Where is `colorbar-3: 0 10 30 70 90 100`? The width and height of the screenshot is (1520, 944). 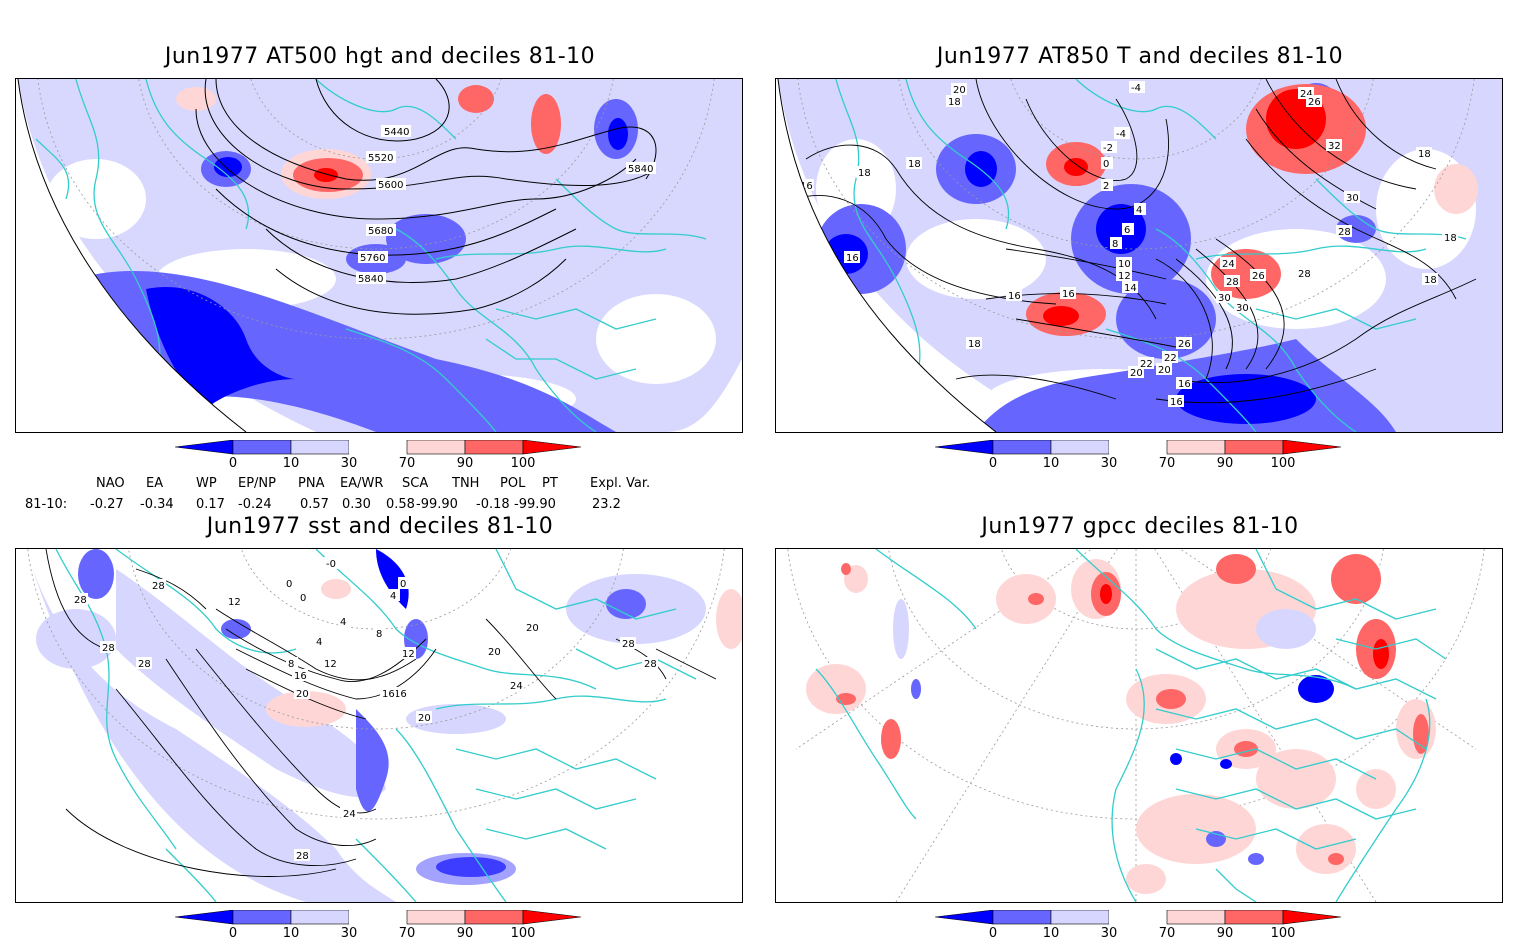
colorbar-3: 0 10 30 70 90 100 is located at coordinates (385, 927).